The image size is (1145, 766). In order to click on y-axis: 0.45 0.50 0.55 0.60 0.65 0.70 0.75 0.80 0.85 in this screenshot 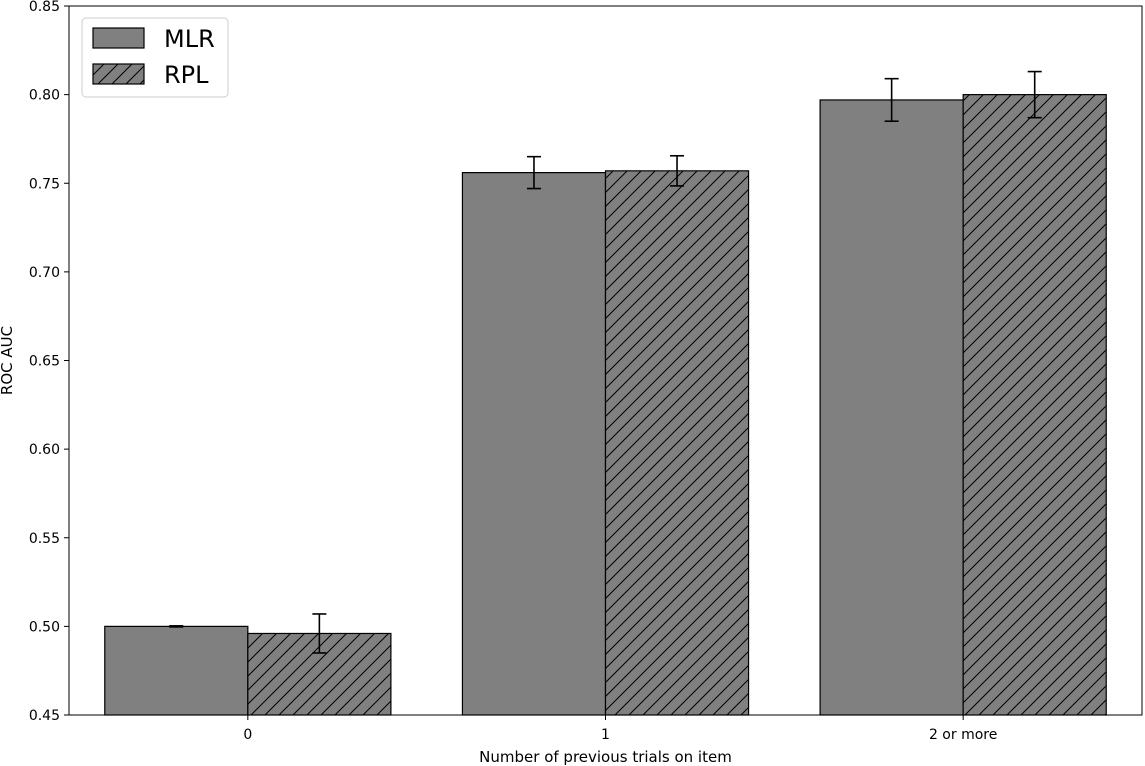, I will do `click(49, 362)`.